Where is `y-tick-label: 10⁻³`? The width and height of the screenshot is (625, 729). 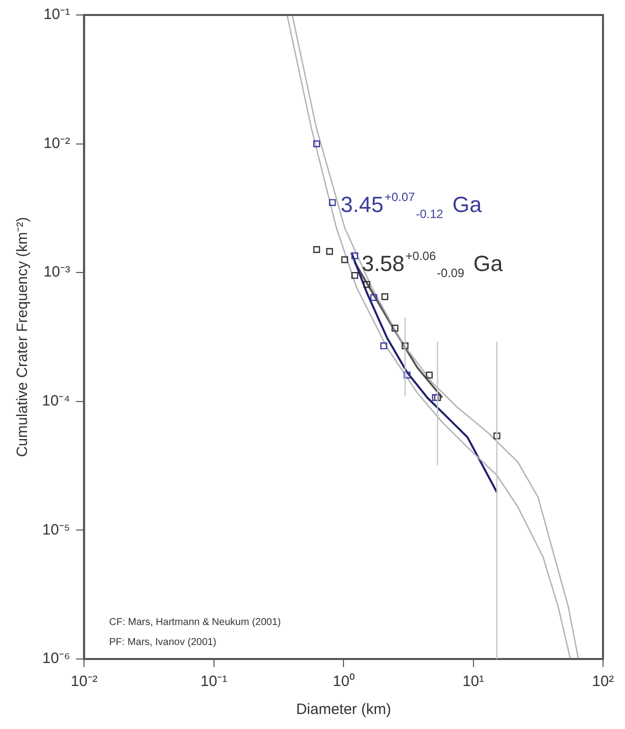 y-tick-label: 10⁻³ is located at coordinates (56, 272).